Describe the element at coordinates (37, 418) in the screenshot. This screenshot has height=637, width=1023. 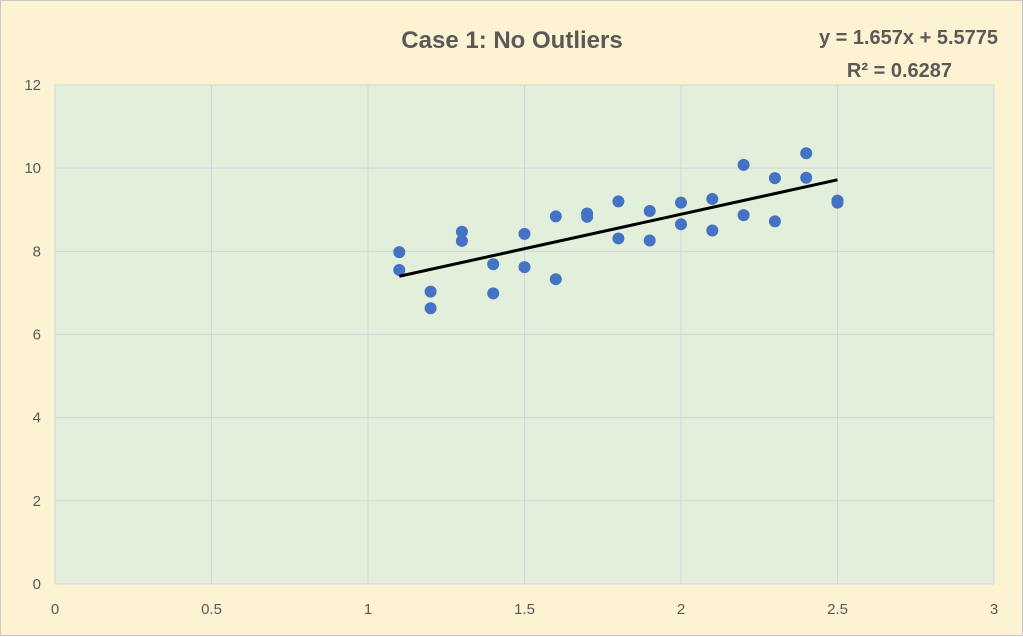
I see `y-tick-label: 4` at that location.